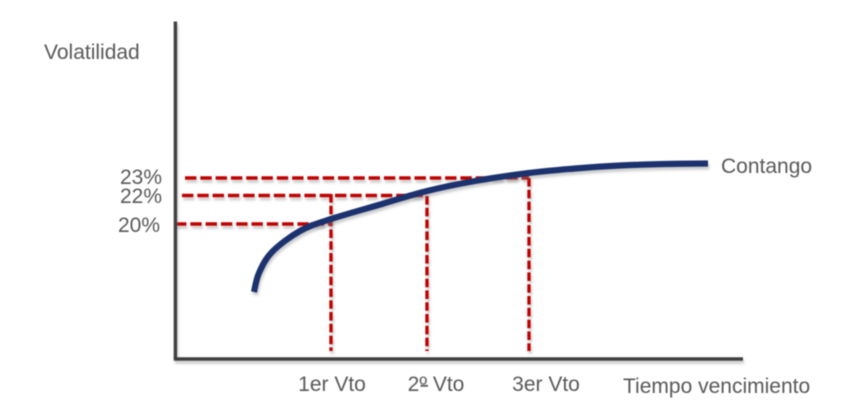 The height and width of the screenshot is (419, 853). What do you see at coordinates (436, 384) in the screenshot?
I see `svg-text: 2º Vto` at bounding box center [436, 384].